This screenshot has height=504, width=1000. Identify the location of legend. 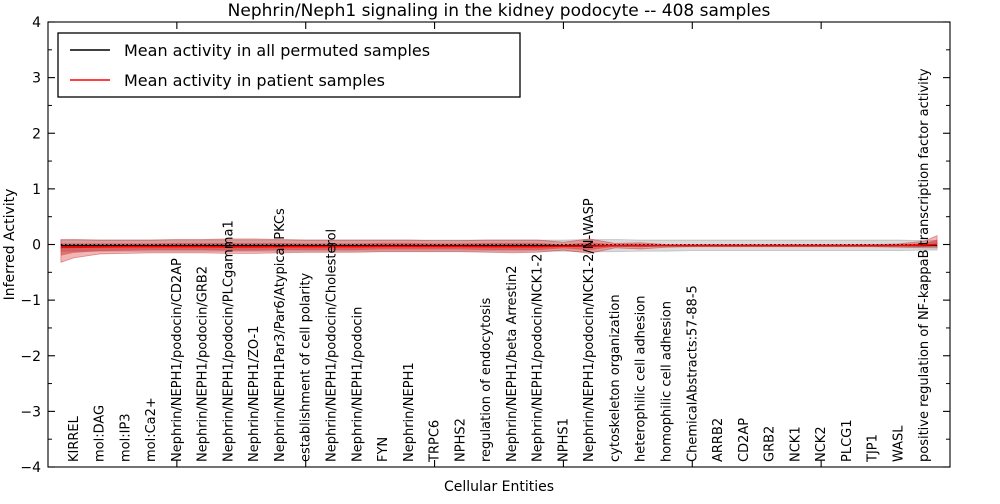
(289, 65).